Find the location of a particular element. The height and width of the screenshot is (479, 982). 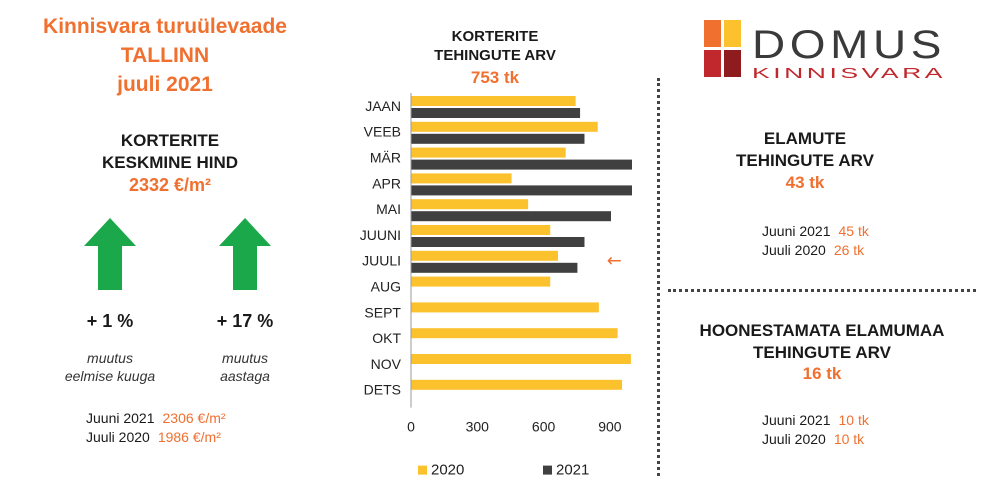

year-caption-line-2: aastaga is located at coordinates (245, 376).